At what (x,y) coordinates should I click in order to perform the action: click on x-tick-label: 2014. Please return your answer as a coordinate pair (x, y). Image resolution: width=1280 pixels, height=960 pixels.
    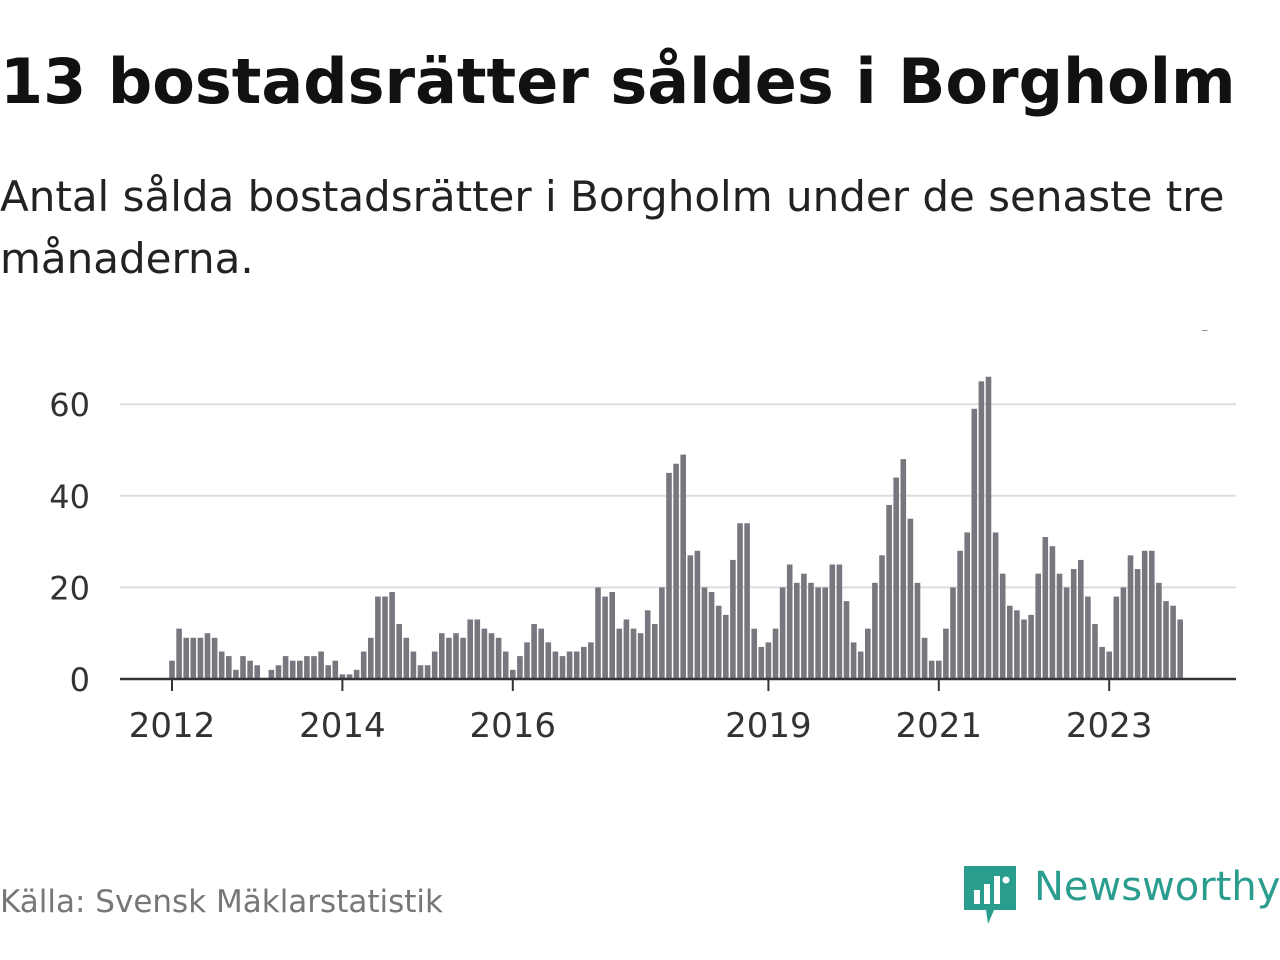
    Looking at the image, I should click on (342, 726).